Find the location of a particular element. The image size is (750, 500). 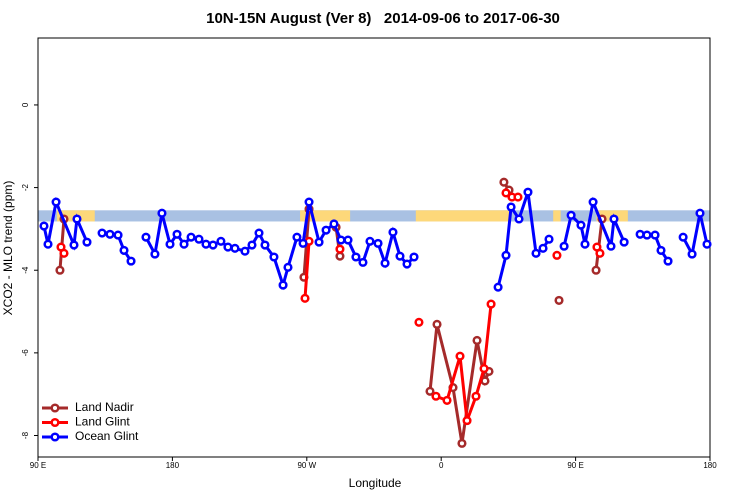

legend-label: Land Nadir is located at coordinates (104, 407).